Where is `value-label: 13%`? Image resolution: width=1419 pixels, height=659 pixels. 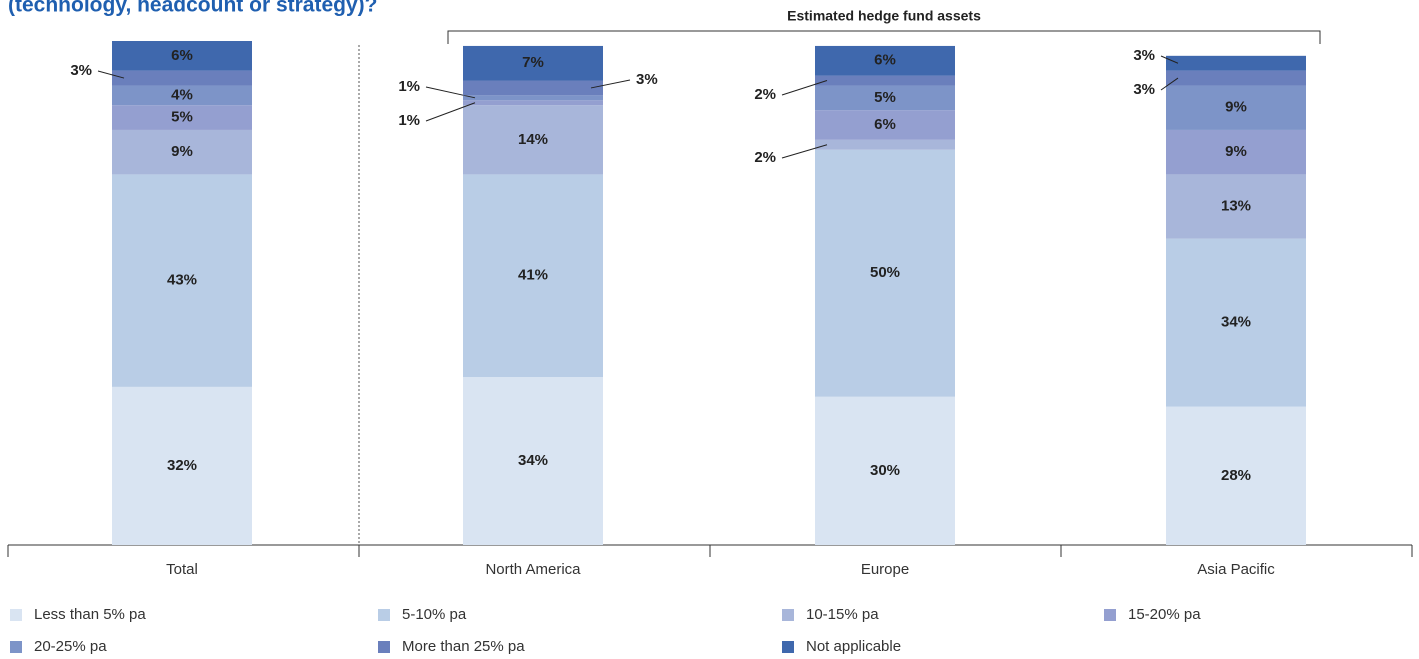
value-label: 13% is located at coordinates (1236, 205).